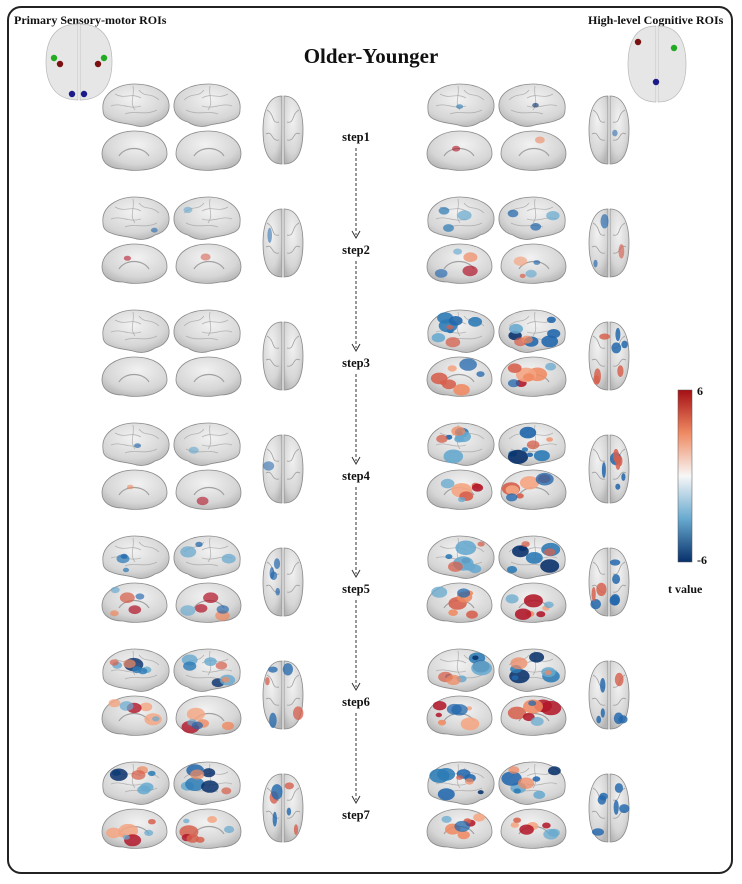 Image resolution: width=742 pixels, height=884 pixels. Describe the element at coordinates (356, 476) in the screenshot. I see `step-label: step4` at that location.